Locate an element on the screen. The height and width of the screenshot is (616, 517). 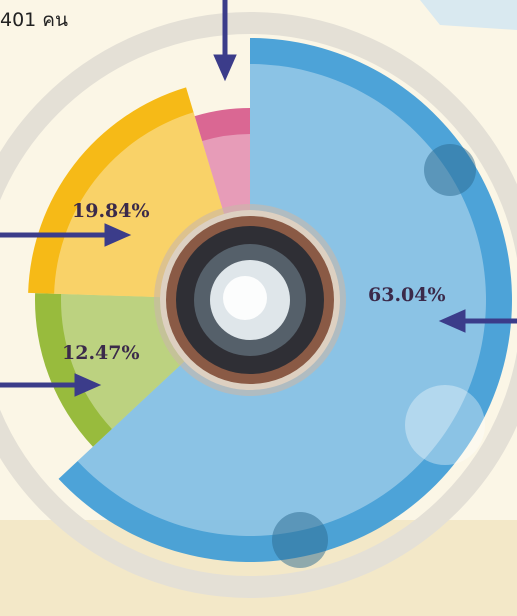
lens is located at coordinates (250, 300).